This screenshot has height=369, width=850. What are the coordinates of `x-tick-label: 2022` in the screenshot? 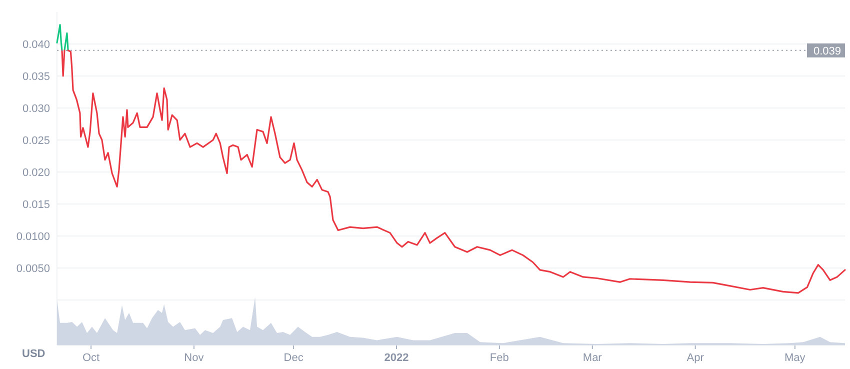 It's located at (396, 358).